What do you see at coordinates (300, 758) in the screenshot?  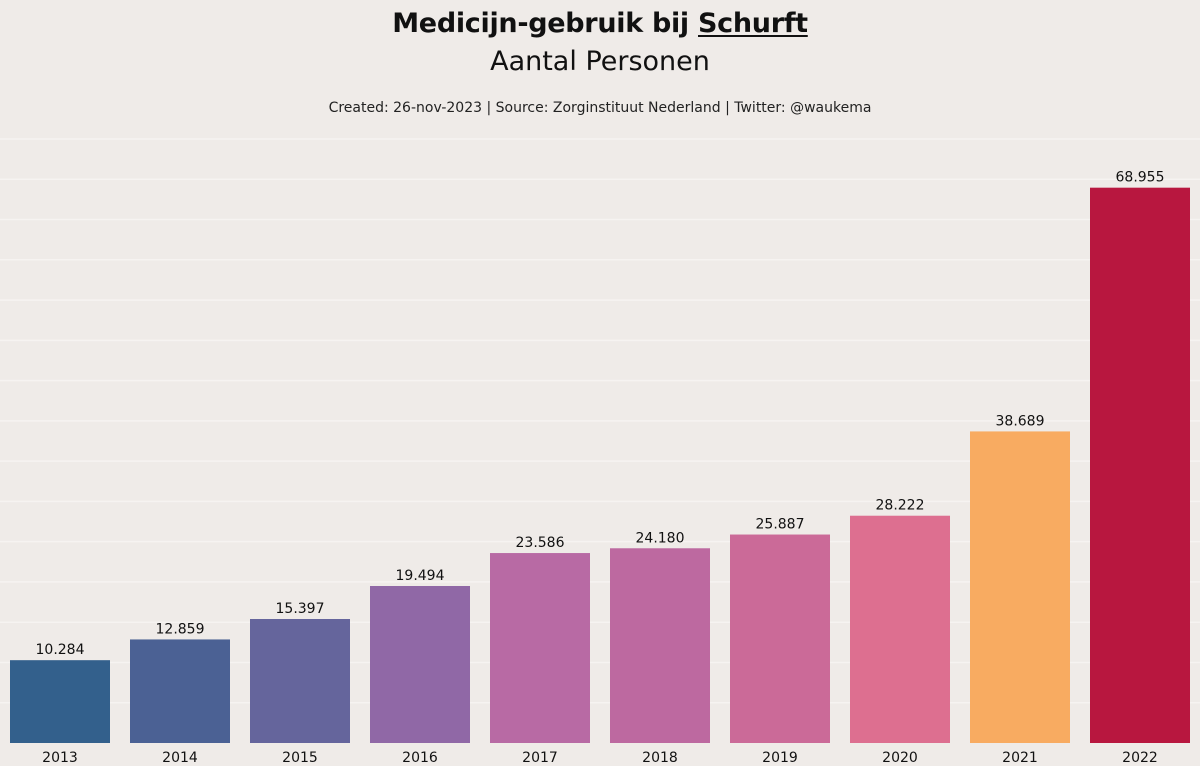 I see `x-tick-label-2015: 2015` at bounding box center [300, 758].